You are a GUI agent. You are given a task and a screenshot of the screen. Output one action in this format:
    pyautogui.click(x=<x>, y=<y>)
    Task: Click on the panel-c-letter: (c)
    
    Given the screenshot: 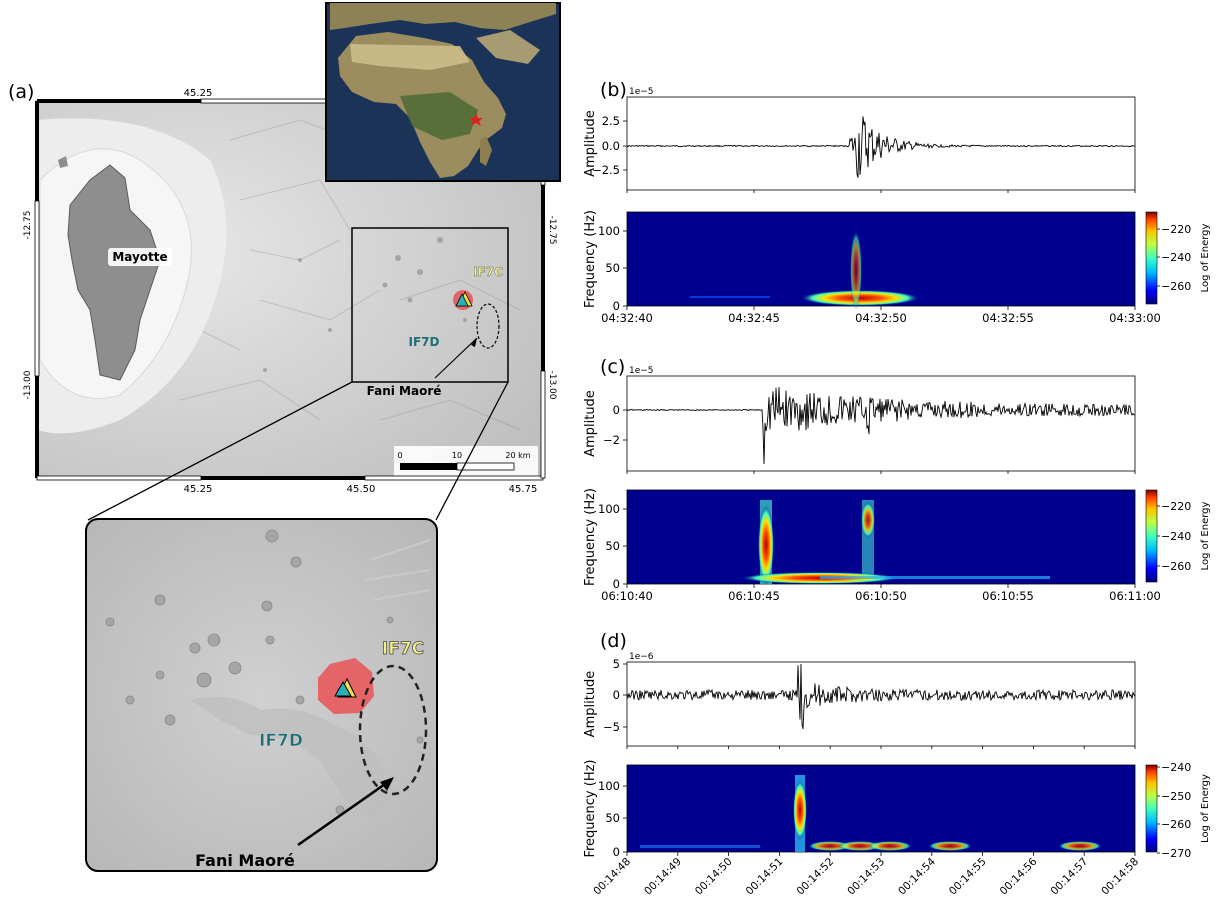 What is the action you would take?
    pyautogui.click(x=612, y=367)
    